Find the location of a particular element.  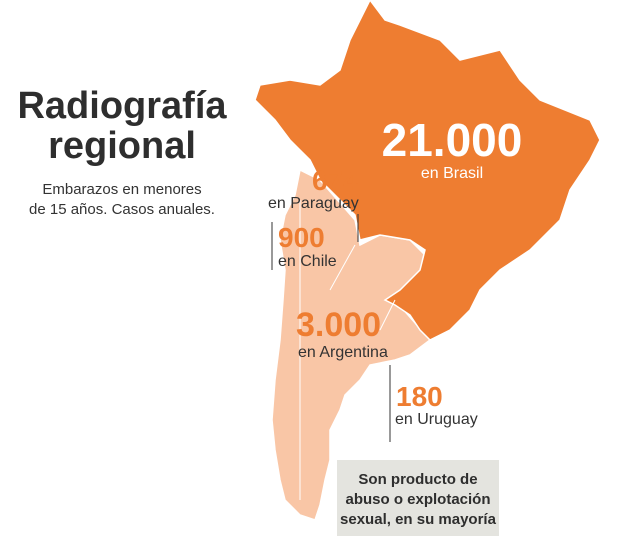

paraguay-label: en Paraguay is located at coordinates (313, 203).